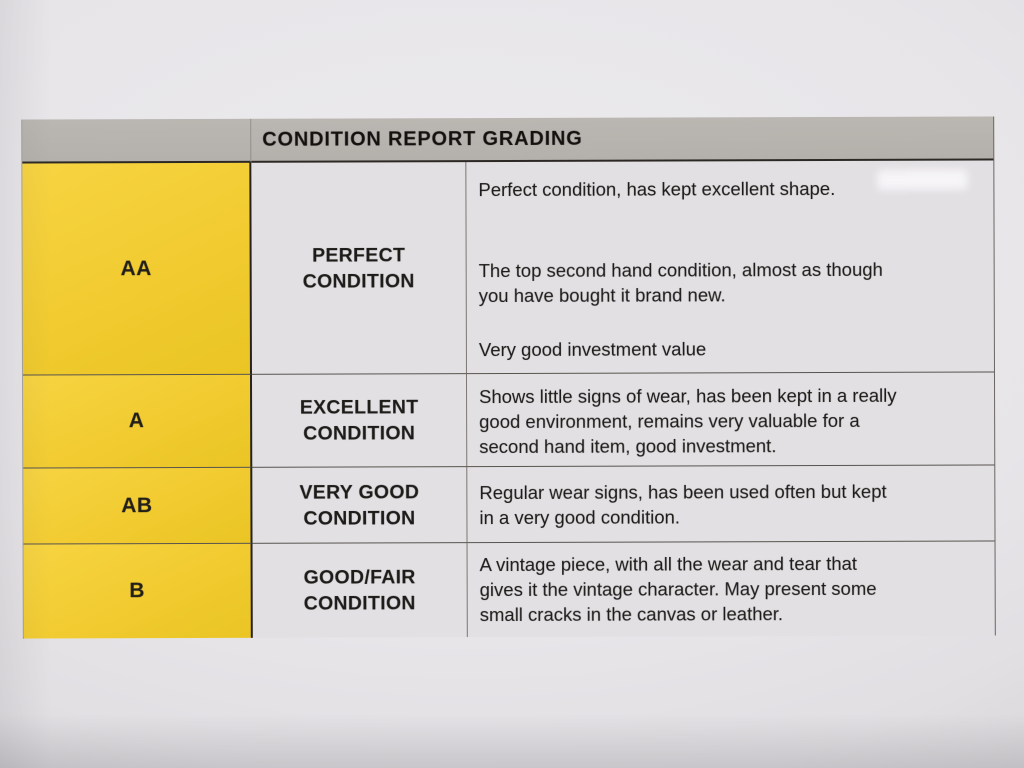  I want to click on header-spacer-cell, so click(137, 141).